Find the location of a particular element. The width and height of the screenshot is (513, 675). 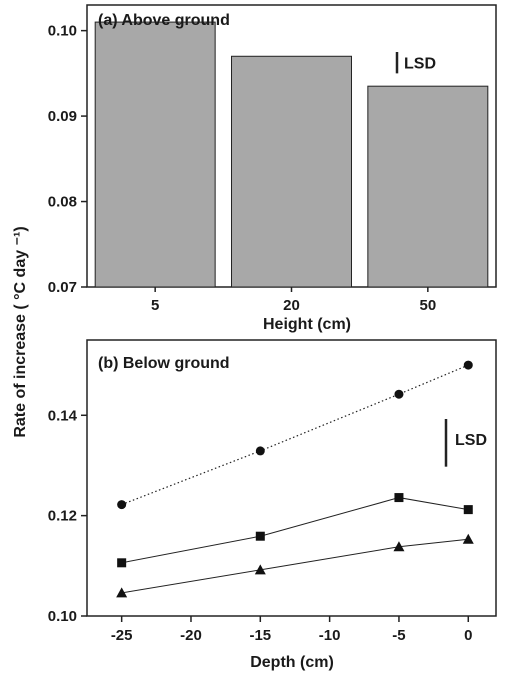

panel-b-x-tick-label: -20 is located at coordinates (191, 635).